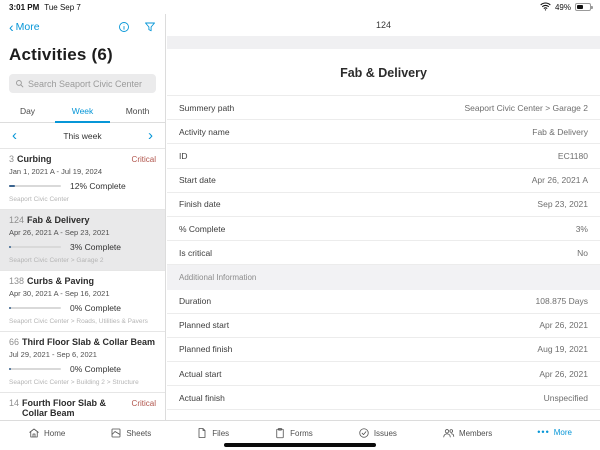 The width and height of the screenshot is (600, 450). I want to click on field-label: Finish date, so click(200, 204).